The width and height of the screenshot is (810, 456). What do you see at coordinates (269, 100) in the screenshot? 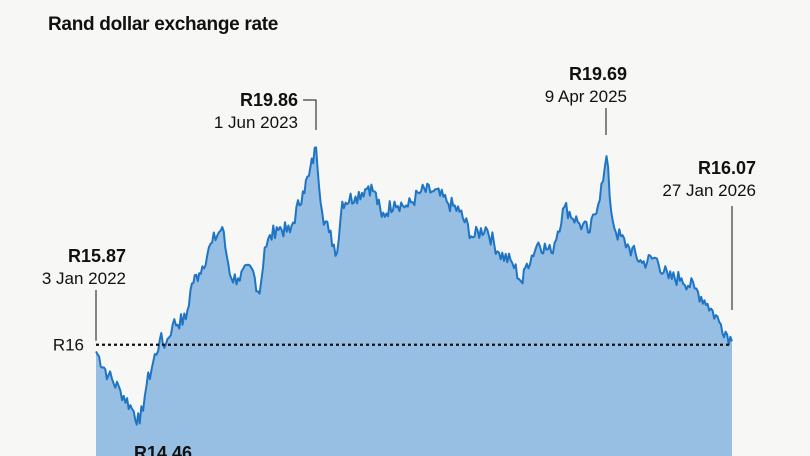
I see `annotation-value-label: R19.86` at bounding box center [269, 100].